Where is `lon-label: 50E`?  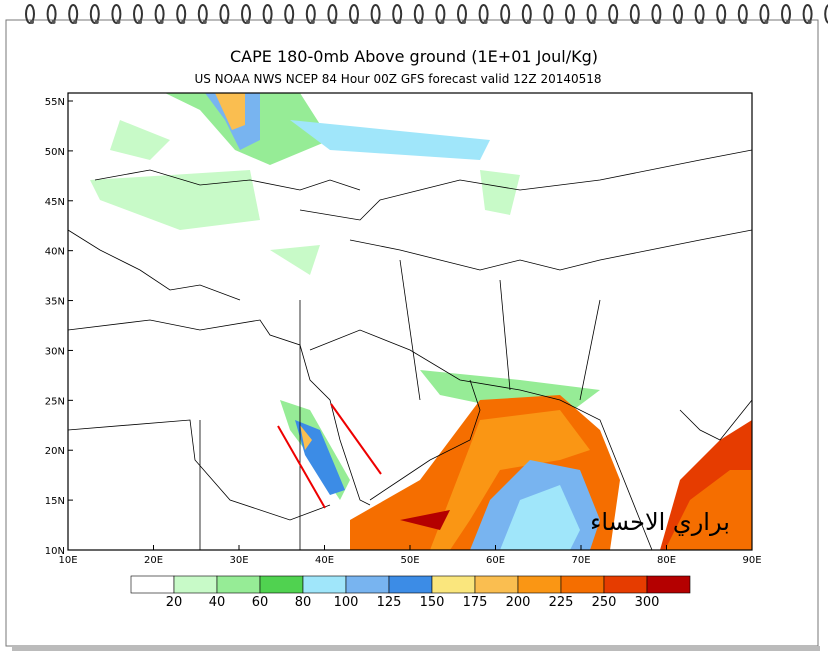
lon-label: 50E is located at coordinates (409, 560).